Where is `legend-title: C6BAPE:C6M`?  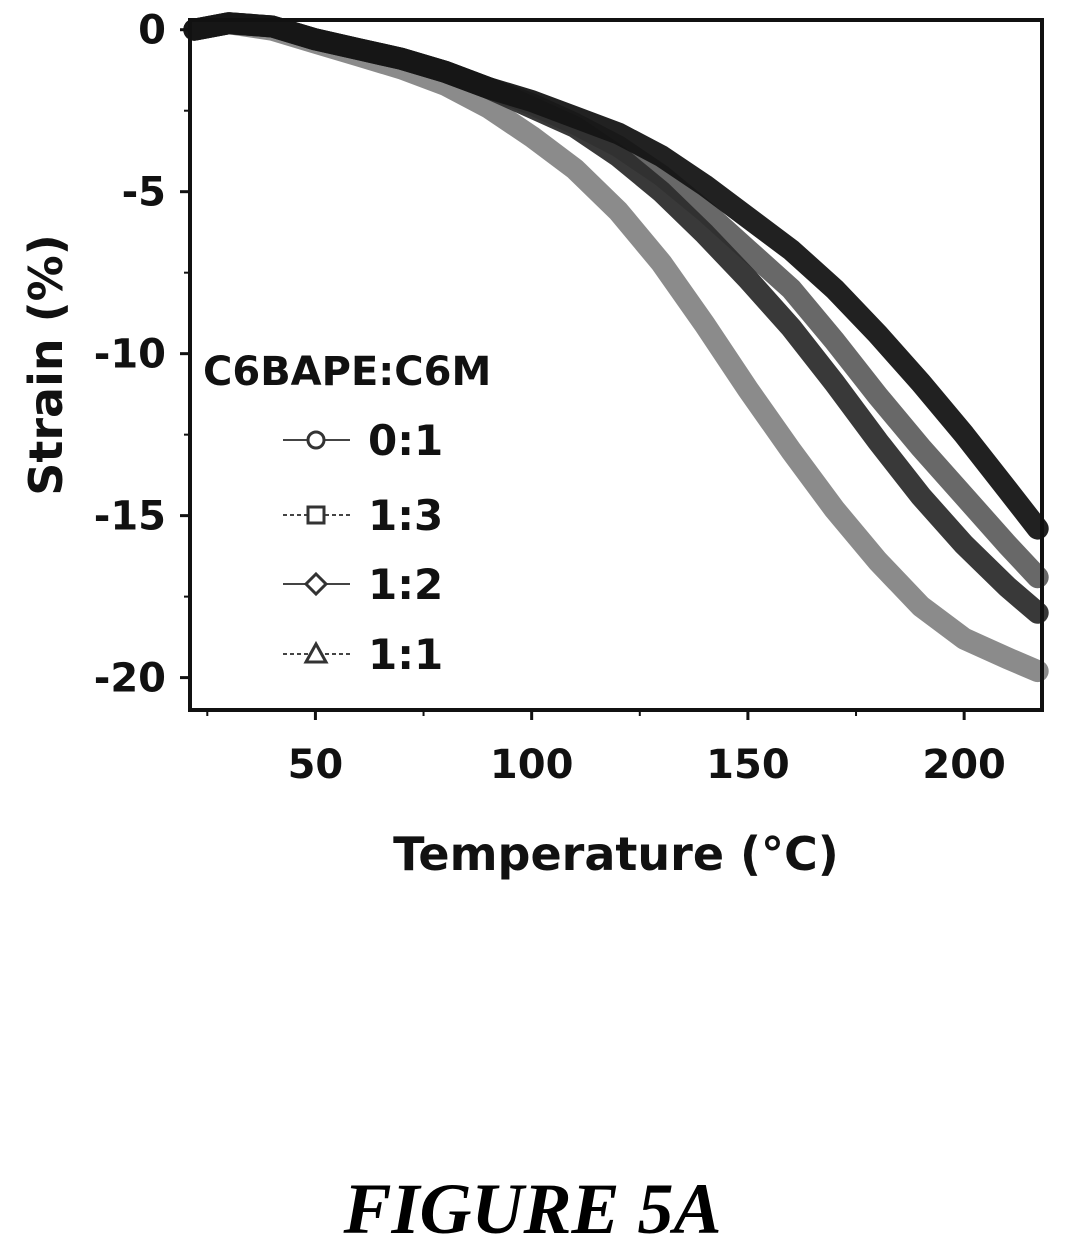 legend-title: C6BAPE:C6M is located at coordinates (347, 372).